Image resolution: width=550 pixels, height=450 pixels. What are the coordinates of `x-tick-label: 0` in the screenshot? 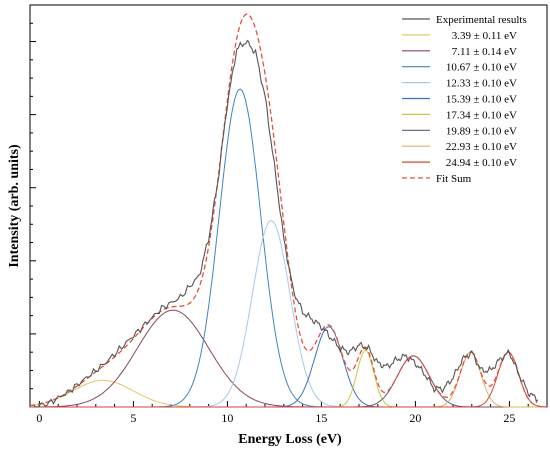 It's located at (39, 418).